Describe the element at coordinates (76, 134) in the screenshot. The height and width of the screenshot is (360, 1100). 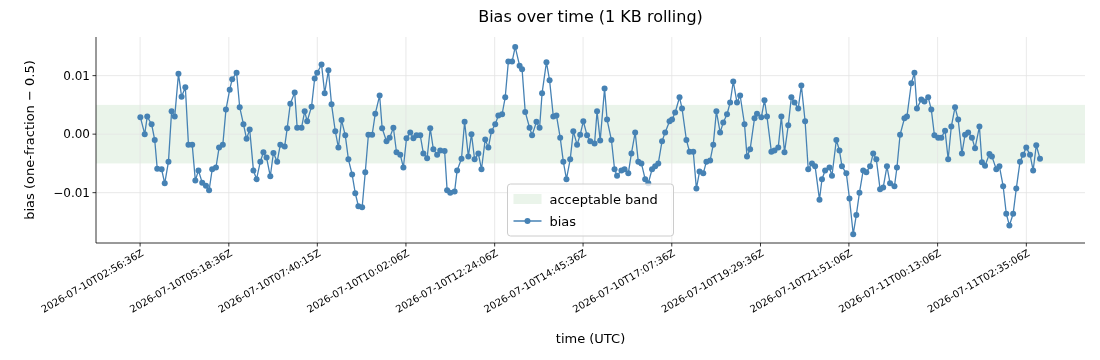
I see `y-tick-label: 0.00` at that location.